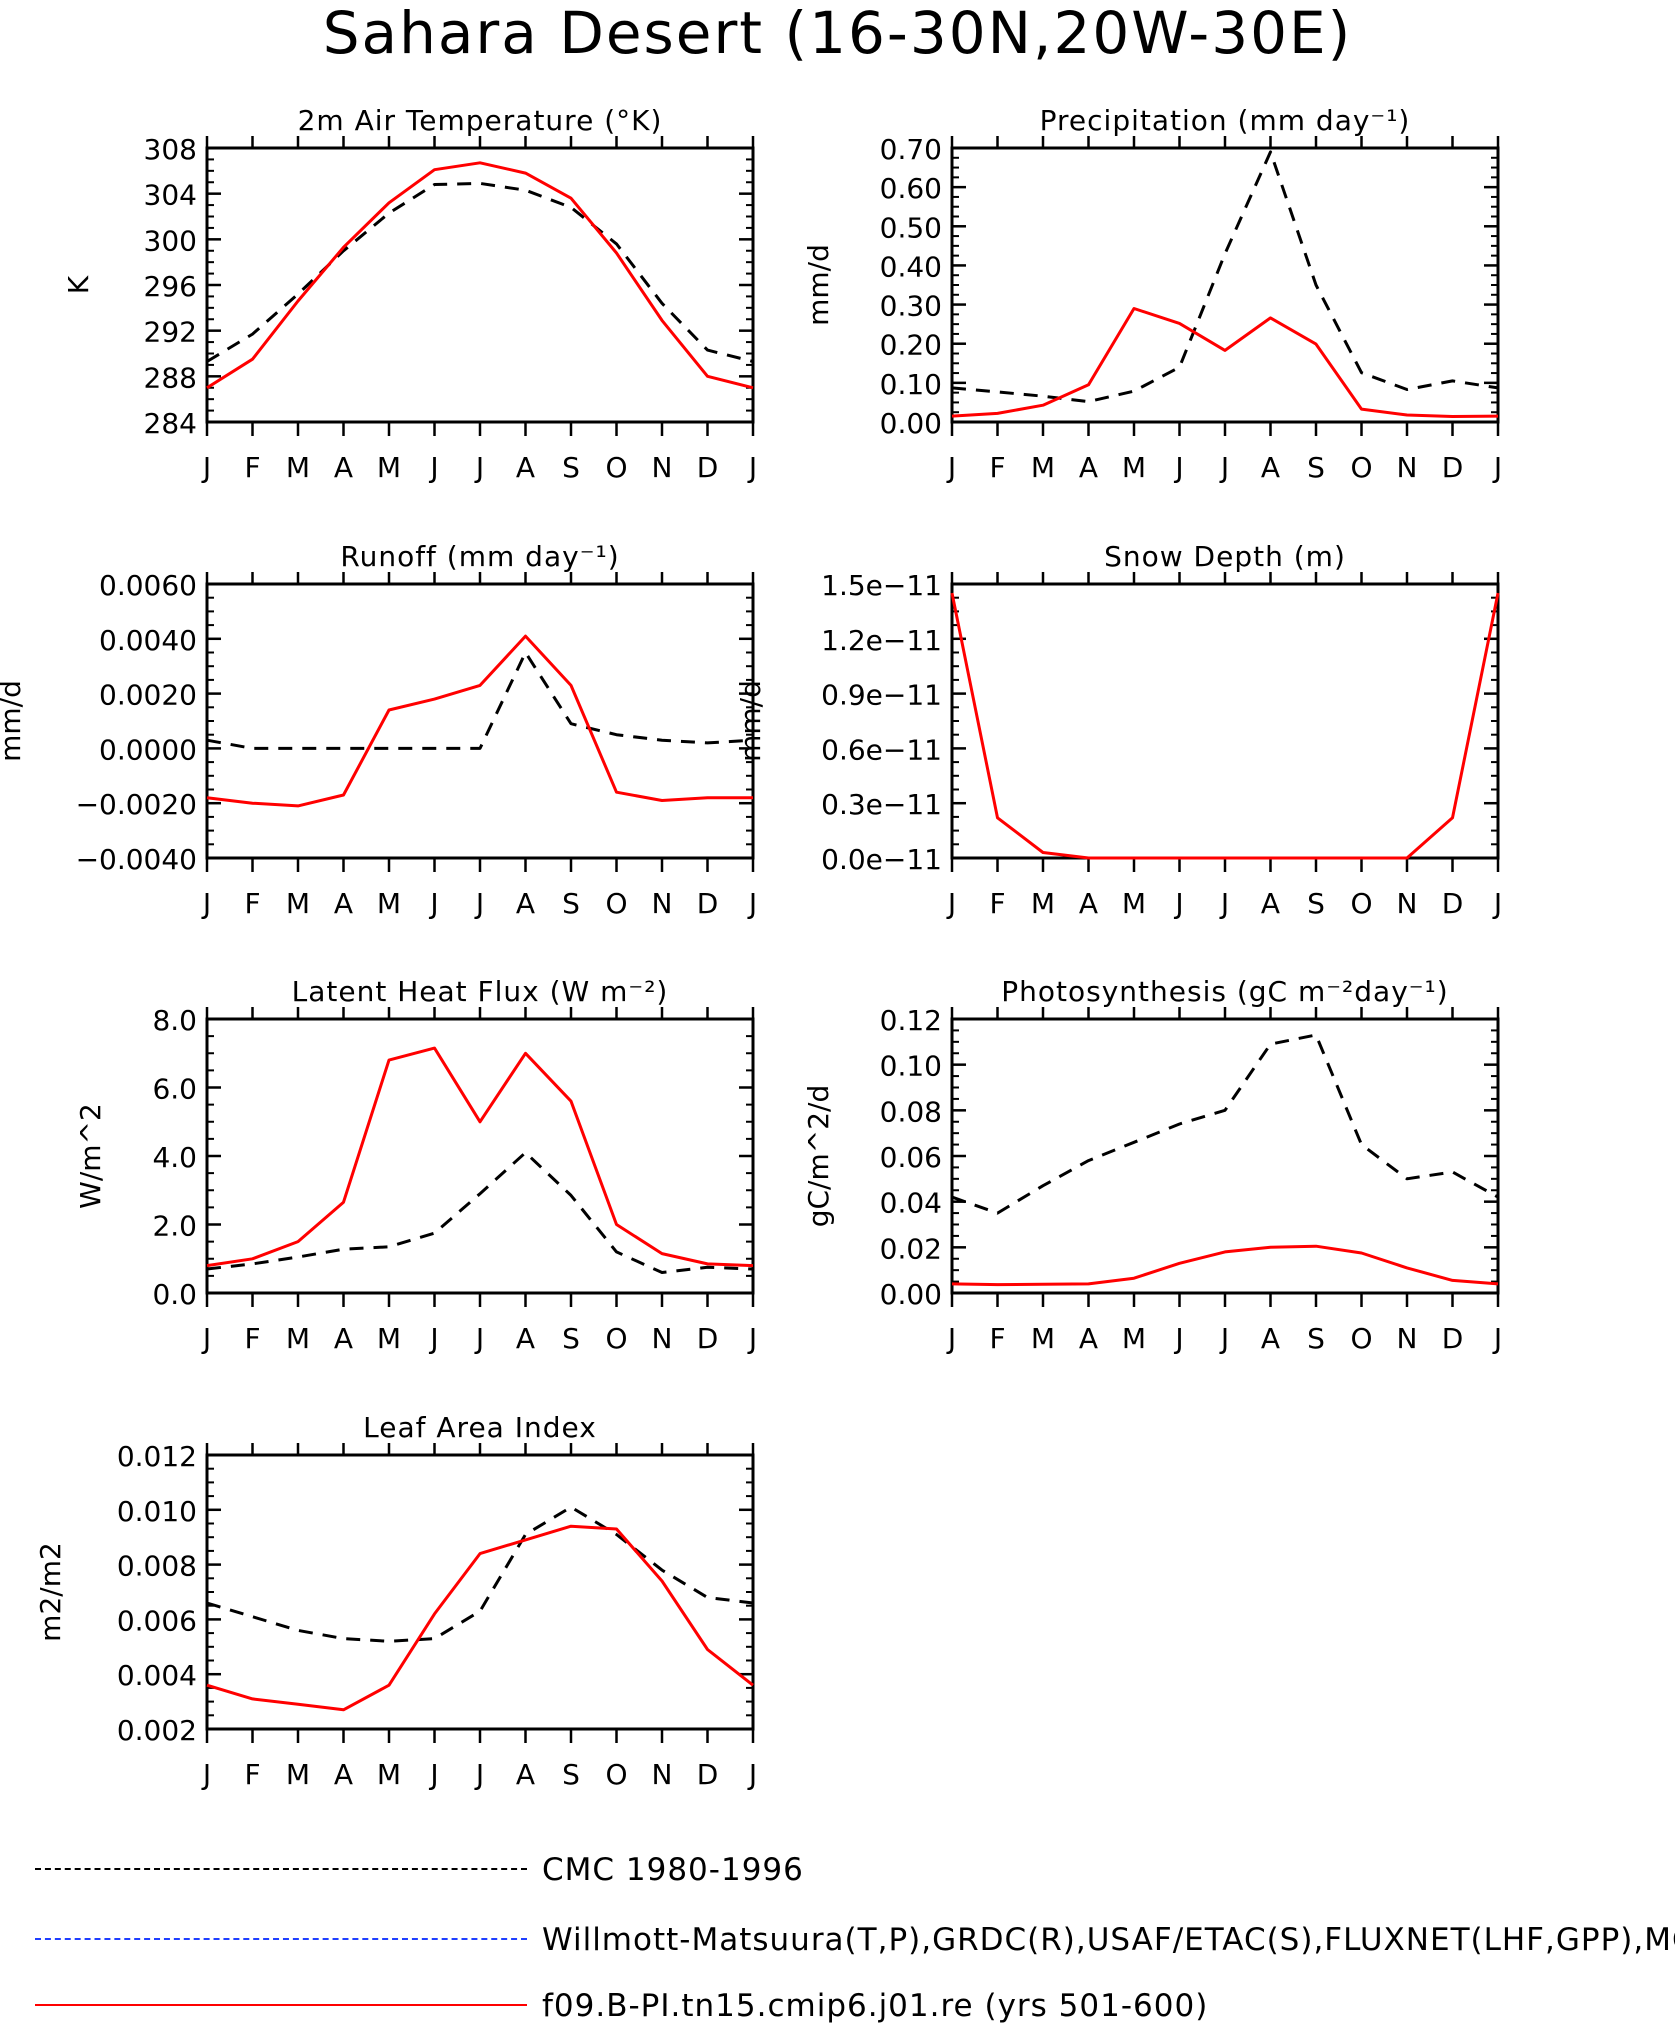  Describe the element at coordinates (148, 585) in the screenshot. I see `y-tick-label: 0.0060` at that location.